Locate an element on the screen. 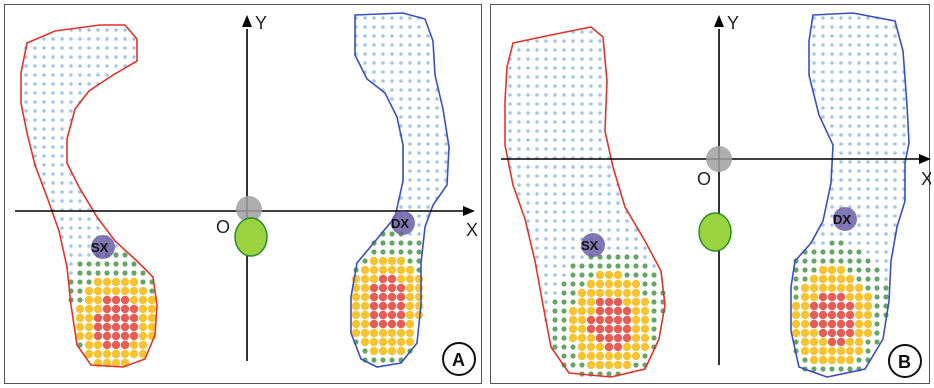 The height and width of the screenshot is (388, 934). x-axis-label: X is located at coordinates (472, 230).